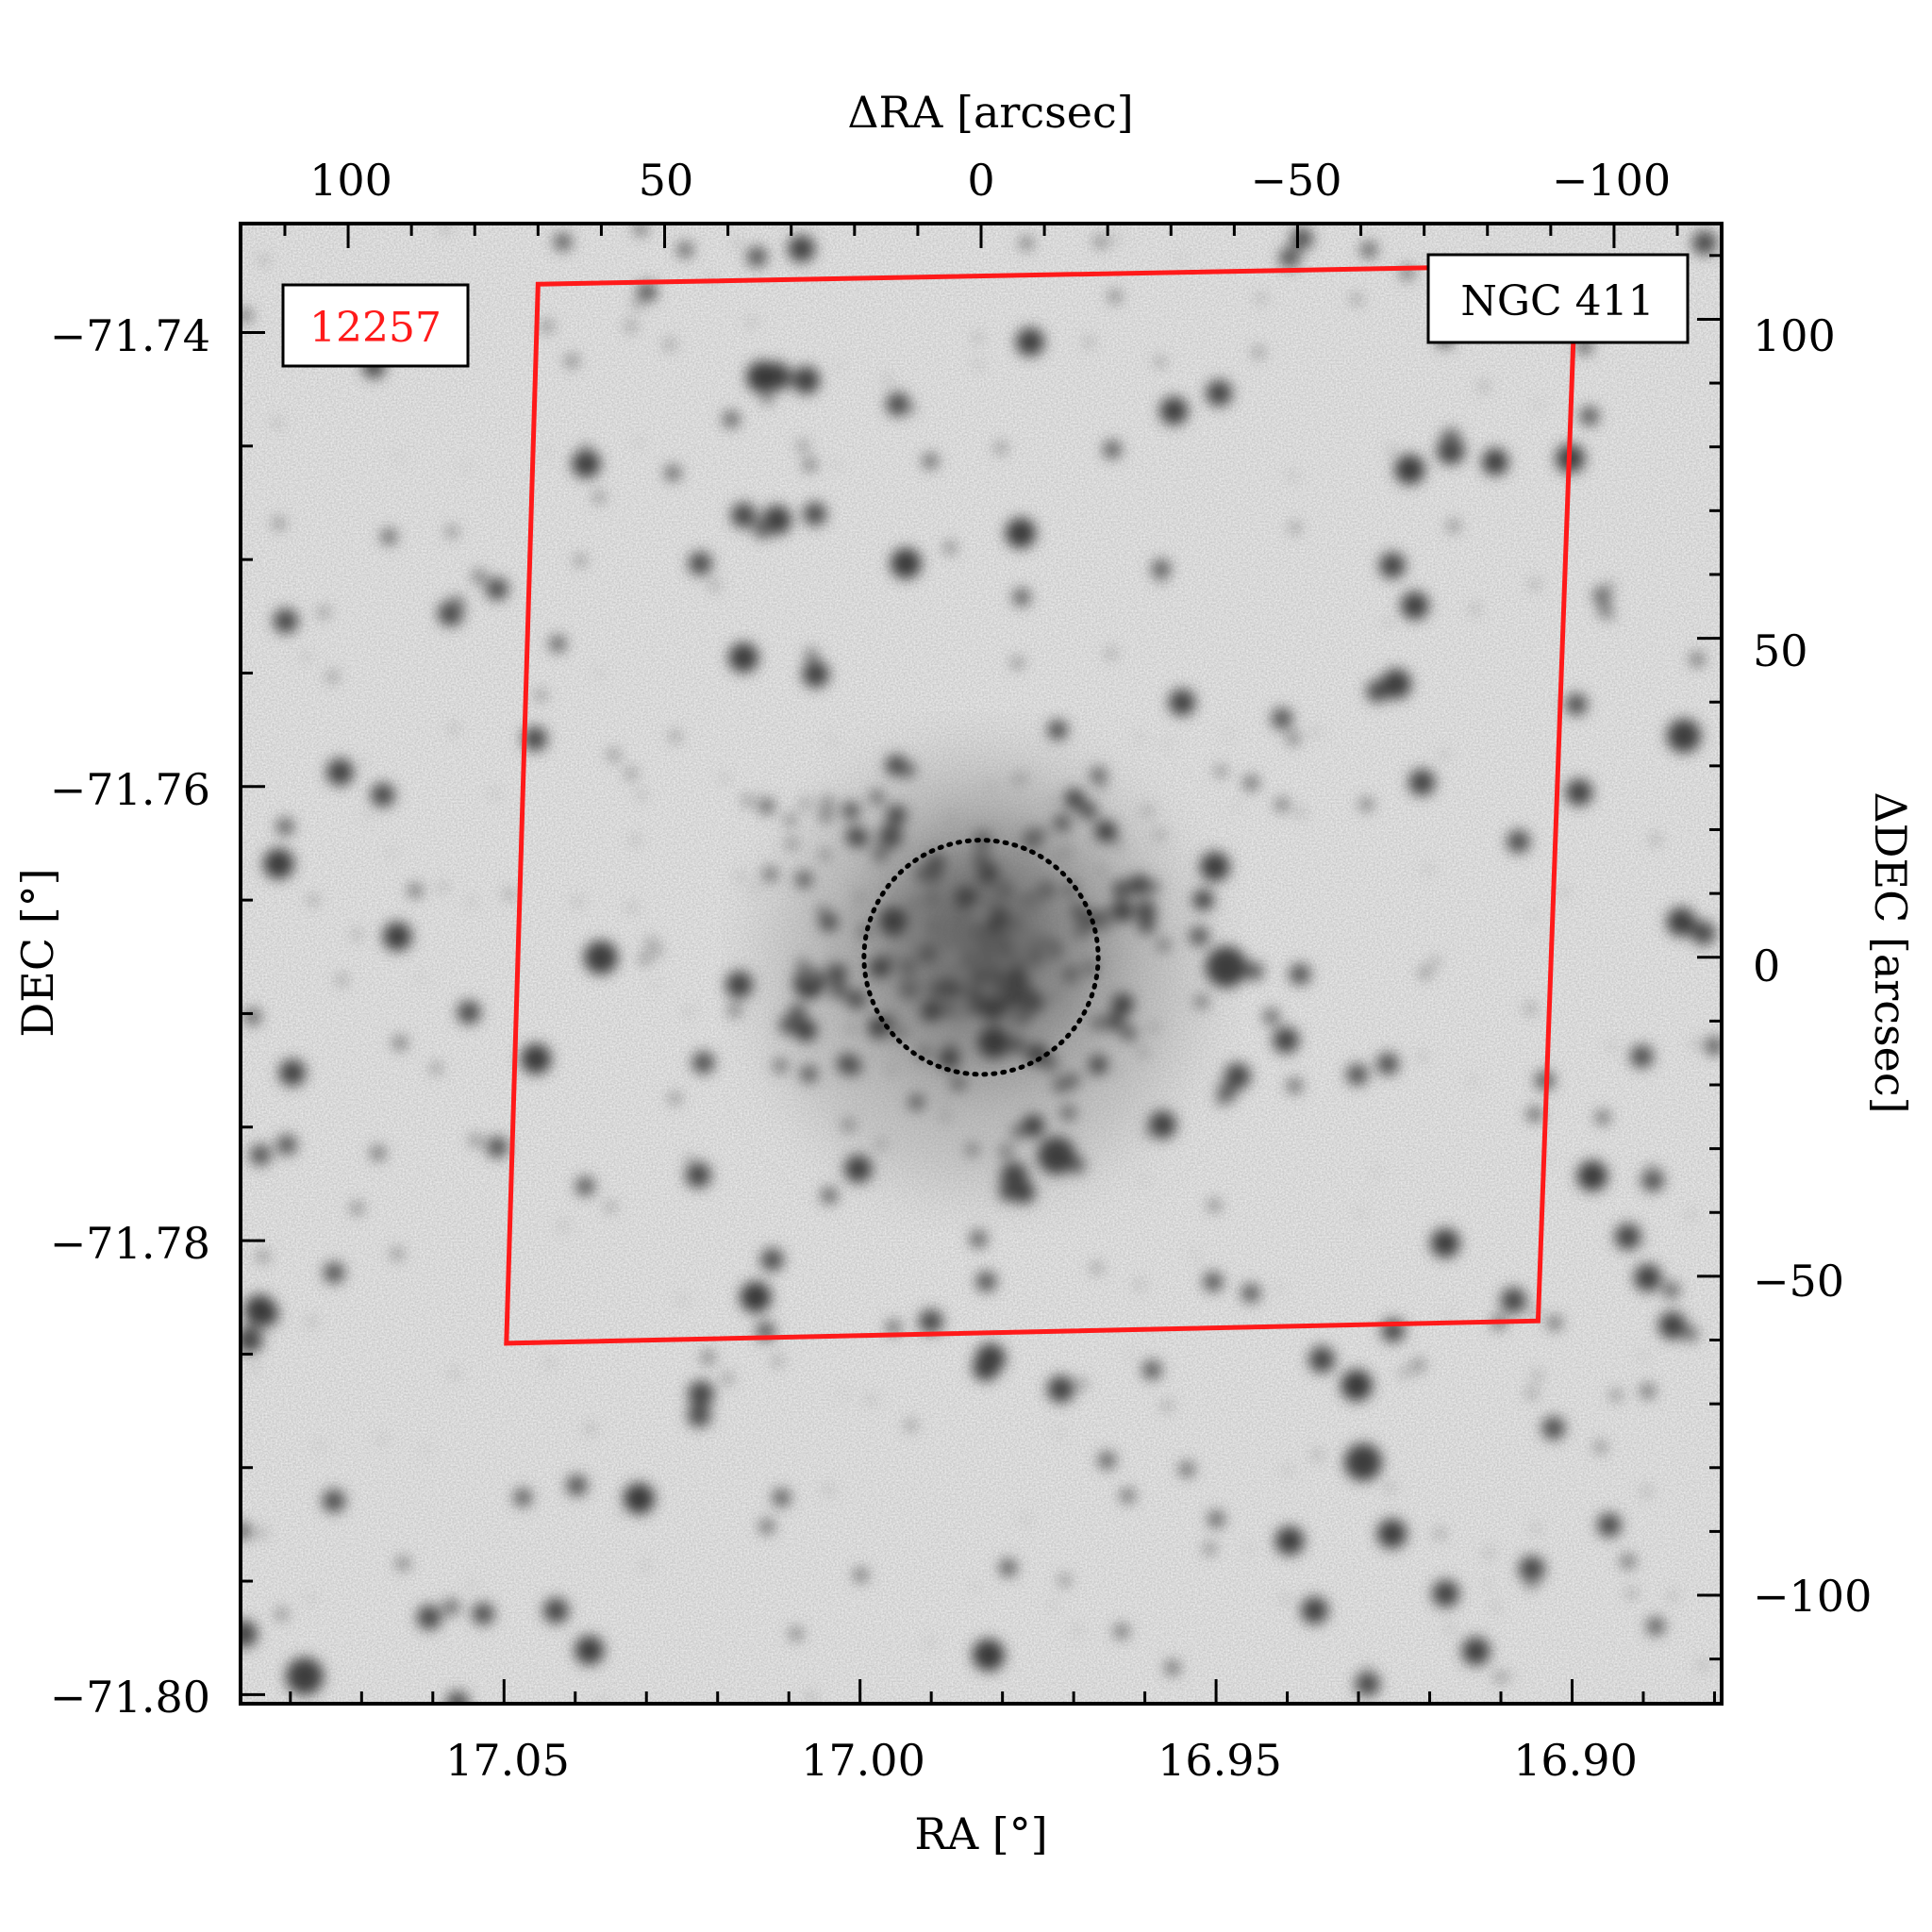  What do you see at coordinates (1220, 1760) in the screenshot?
I see `ra-tick-label: 16.95` at bounding box center [1220, 1760].